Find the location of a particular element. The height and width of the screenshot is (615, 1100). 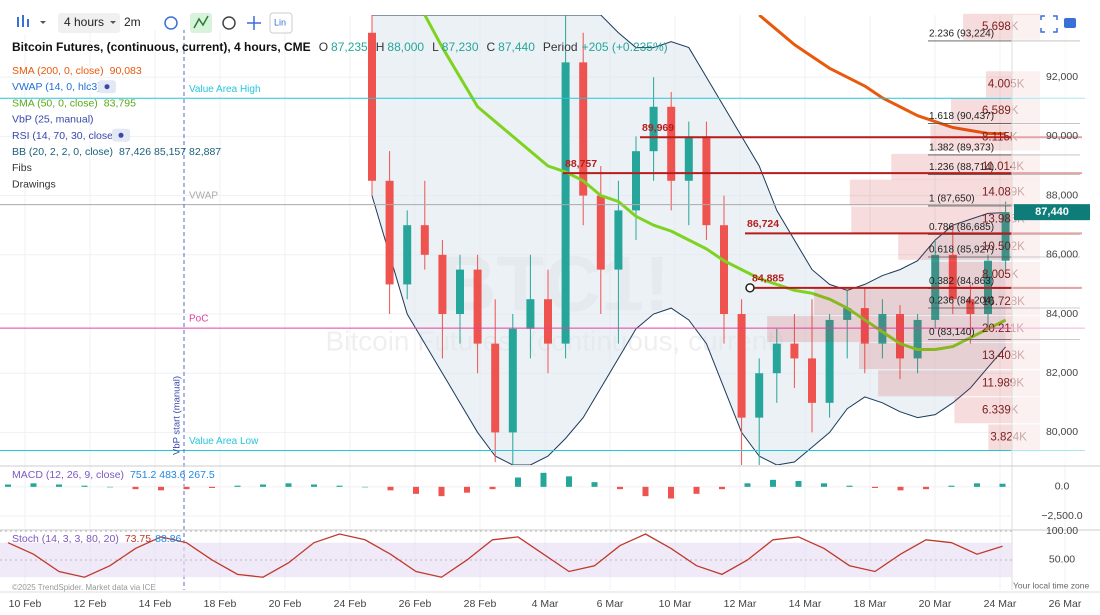

chart-type-icon is located at coordinates (23, 21).